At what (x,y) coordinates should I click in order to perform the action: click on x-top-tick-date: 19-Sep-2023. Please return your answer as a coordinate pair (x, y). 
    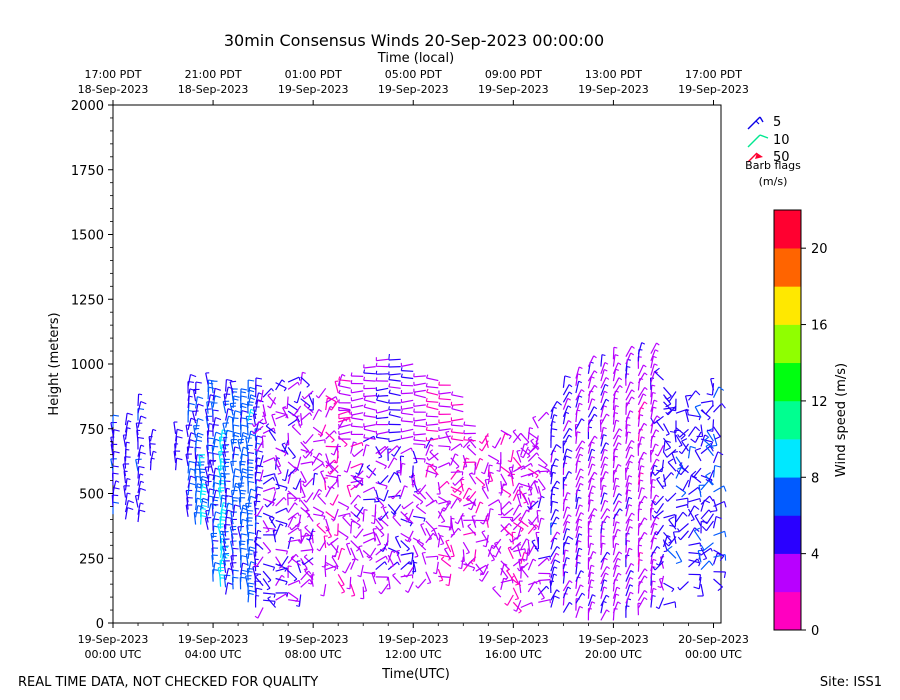
    Looking at the image, I should click on (713, 89).